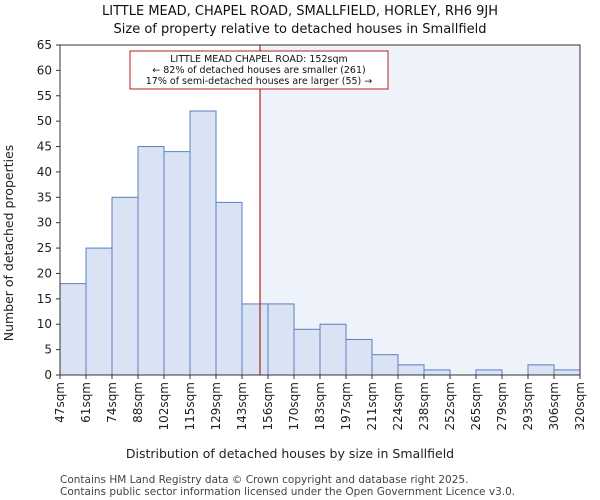 The width and height of the screenshot is (600, 500). What do you see at coordinates (177, 263) in the screenshot?
I see `bar-102sqm` at bounding box center [177, 263].